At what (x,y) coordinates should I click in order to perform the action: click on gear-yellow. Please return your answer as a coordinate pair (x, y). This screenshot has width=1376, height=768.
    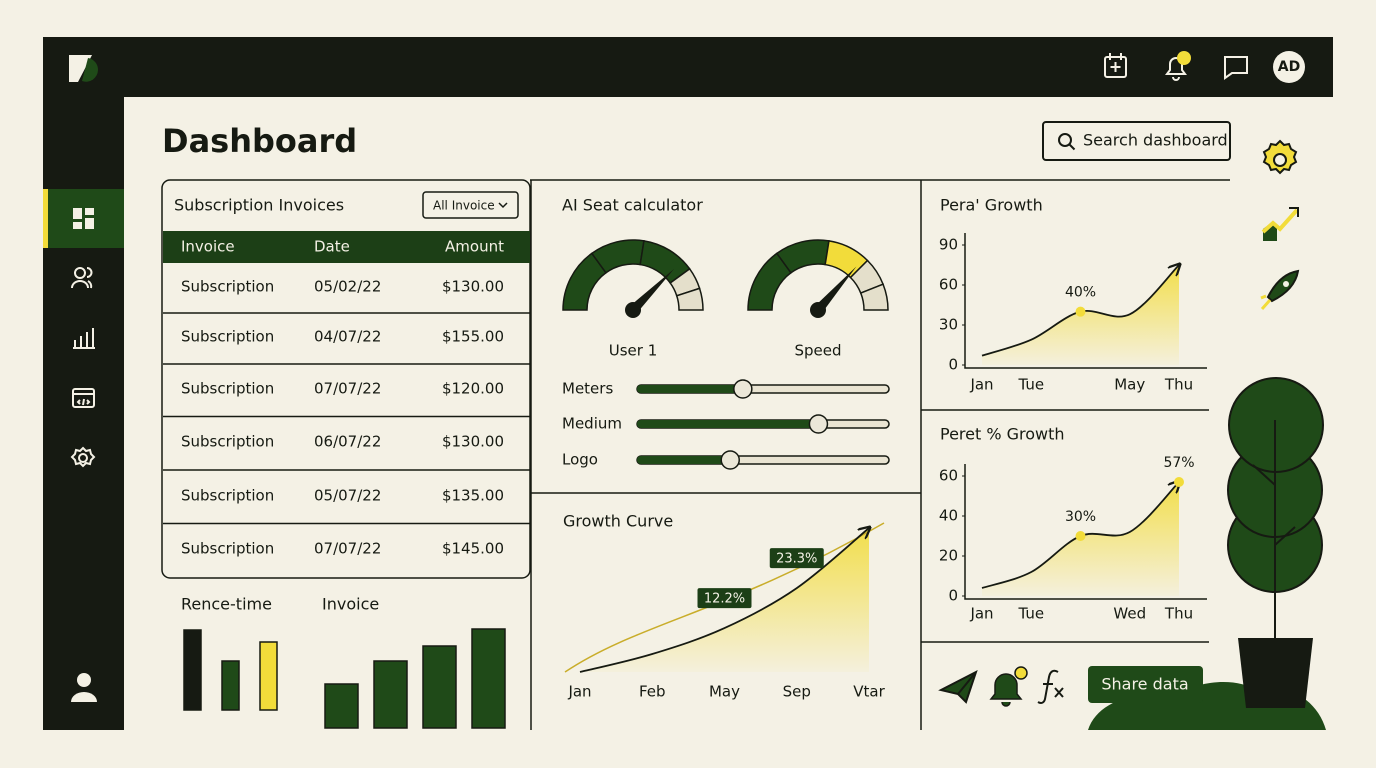
    Looking at the image, I should click on (1280, 157).